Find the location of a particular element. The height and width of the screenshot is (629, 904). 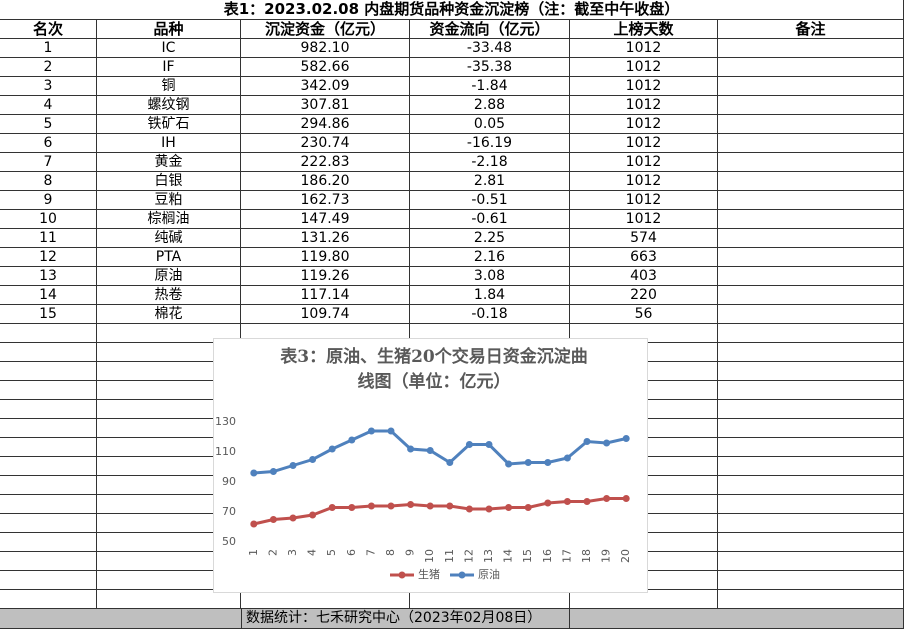

x-tick-label: 5 is located at coordinates (331, 552).